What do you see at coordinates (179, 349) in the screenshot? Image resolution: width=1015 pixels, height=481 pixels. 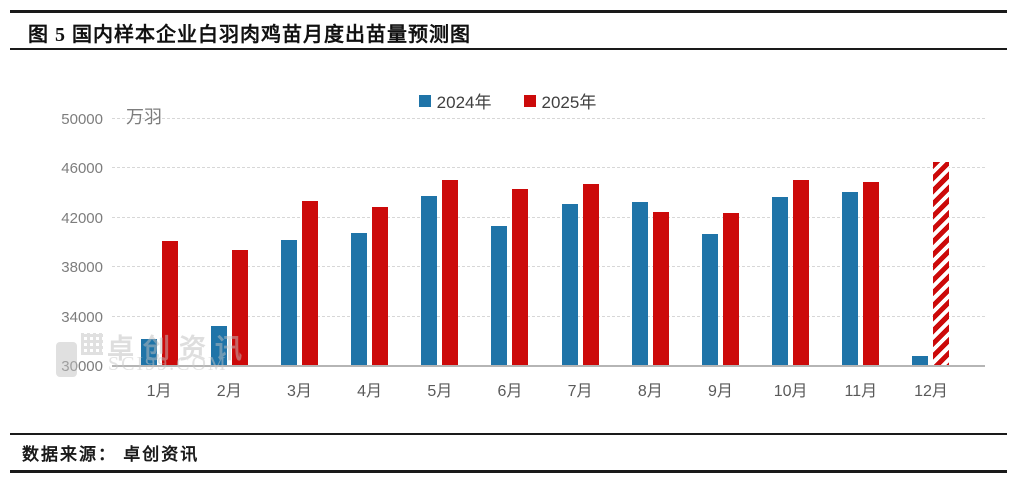 I see `watermark-text-cn: 卓创资讯` at bounding box center [179, 349].